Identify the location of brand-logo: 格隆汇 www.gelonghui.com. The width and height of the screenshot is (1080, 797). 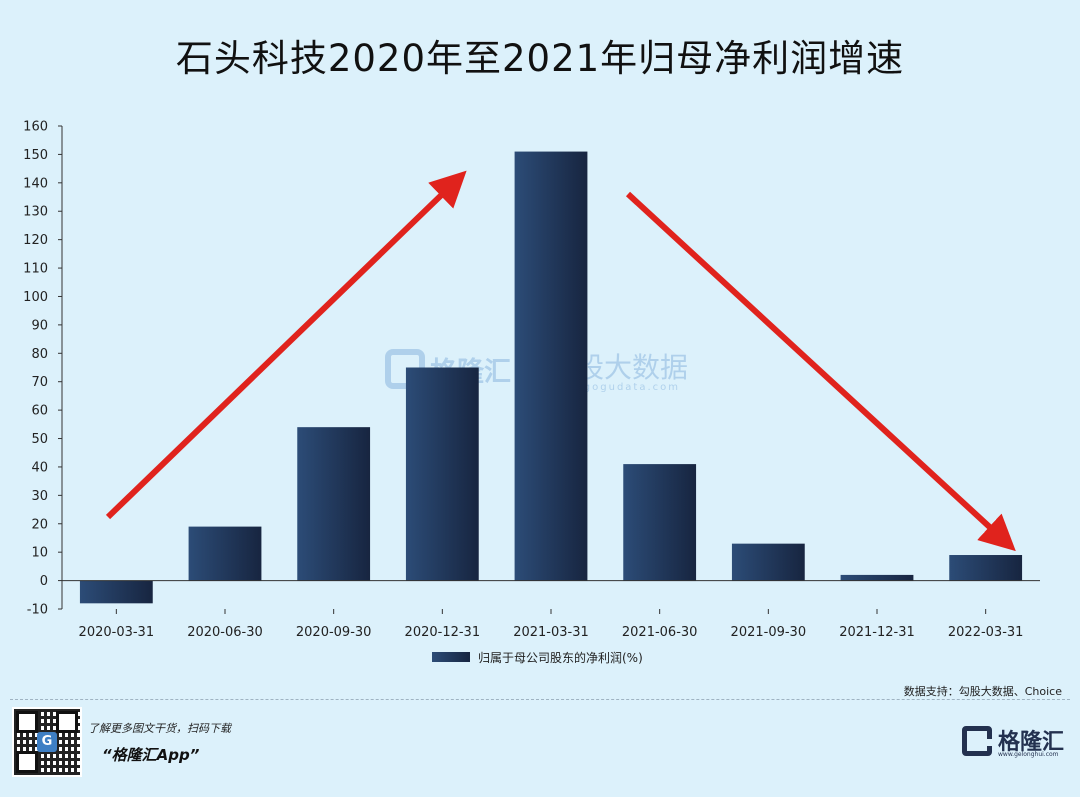
(1013, 742).